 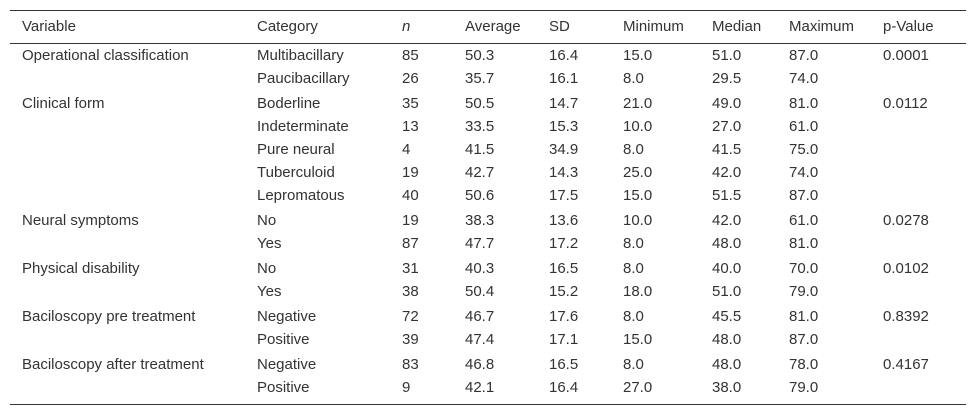 What do you see at coordinates (283, 339) in the screenshot?
I see `category-cell: Positive` at bounding box center [283, 339].